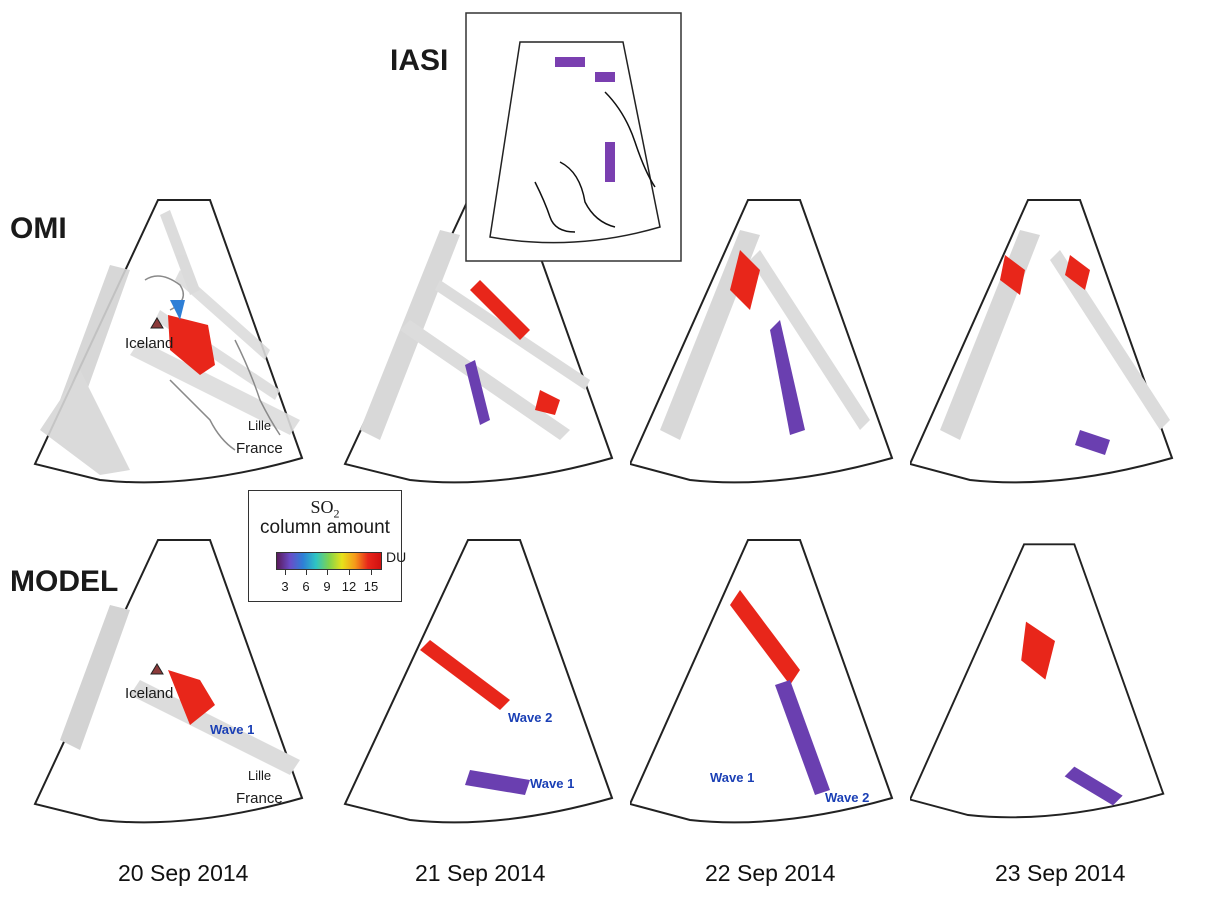 This screenshot has height=897, width=1206. Describe the element at coordinates (732, 777) in the screenshot. I see `label-wave1-model-22sep: Wave 1` at that location.